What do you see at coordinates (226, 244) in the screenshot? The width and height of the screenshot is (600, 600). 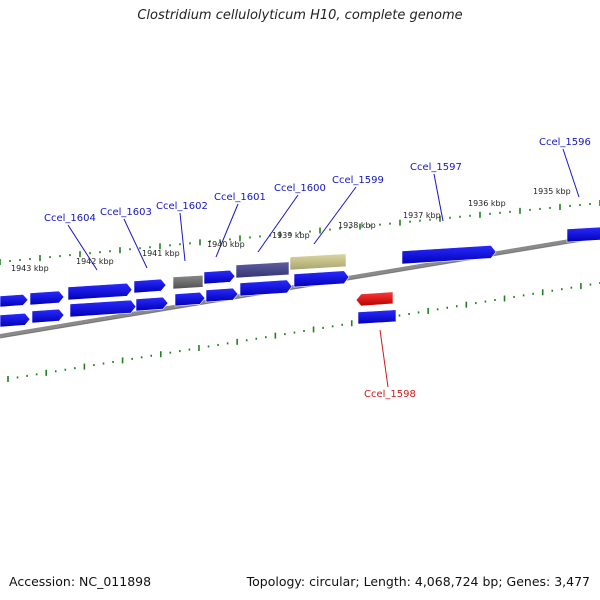 I see `kbp-label: 1940 kbp` at bounding box center [226, 244].